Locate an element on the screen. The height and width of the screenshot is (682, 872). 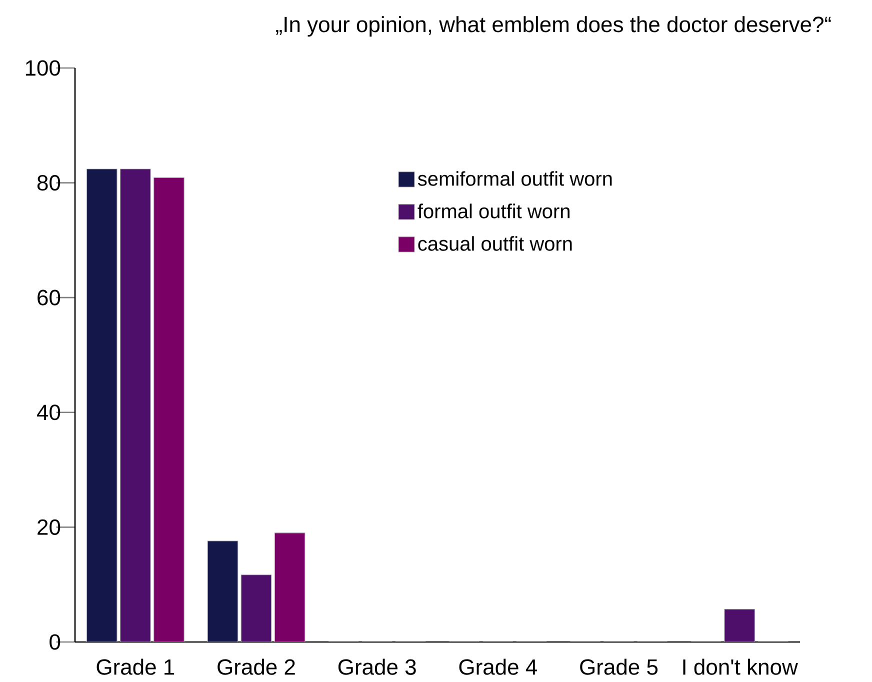
y-tick-label: 20 is located at coordinates (49, 527).